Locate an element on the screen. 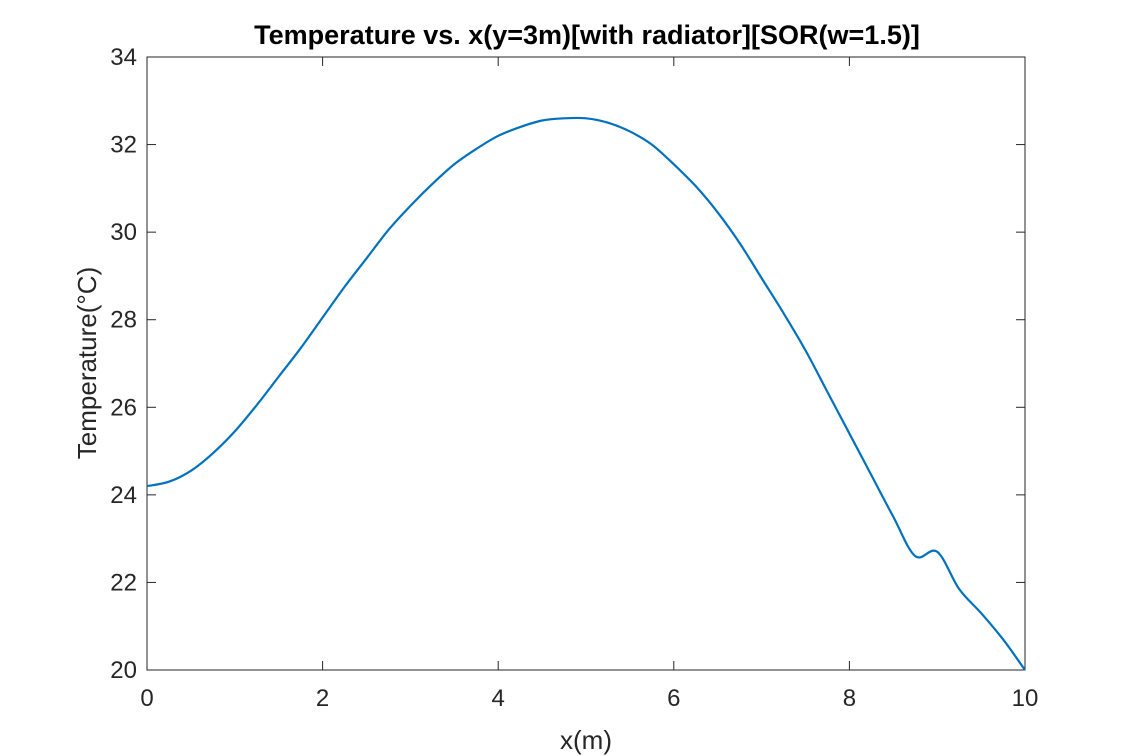 This screenshot has height=756, width=1134. y-axis-tick-labels: 20 22 24 26 28 30 32 34 is located at coordinates (123, 364).